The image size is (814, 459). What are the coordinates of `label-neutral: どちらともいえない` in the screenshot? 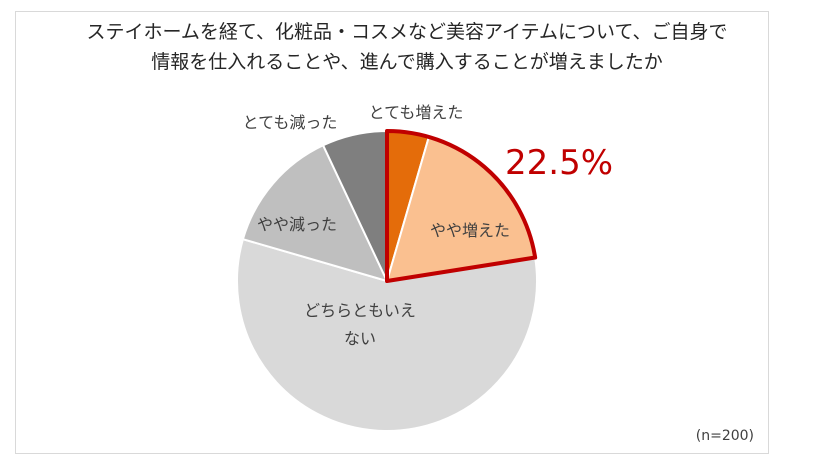 It's located at (360, 324).